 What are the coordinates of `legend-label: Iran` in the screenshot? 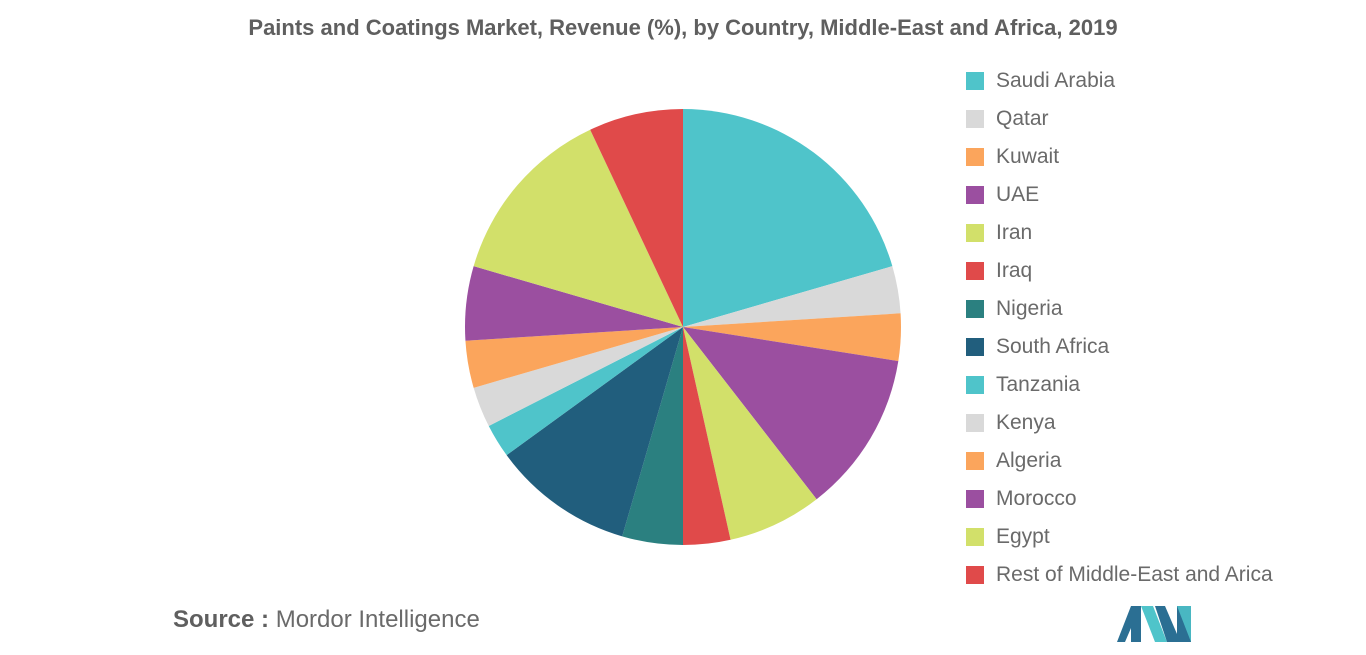 It's located at (1014, 232).